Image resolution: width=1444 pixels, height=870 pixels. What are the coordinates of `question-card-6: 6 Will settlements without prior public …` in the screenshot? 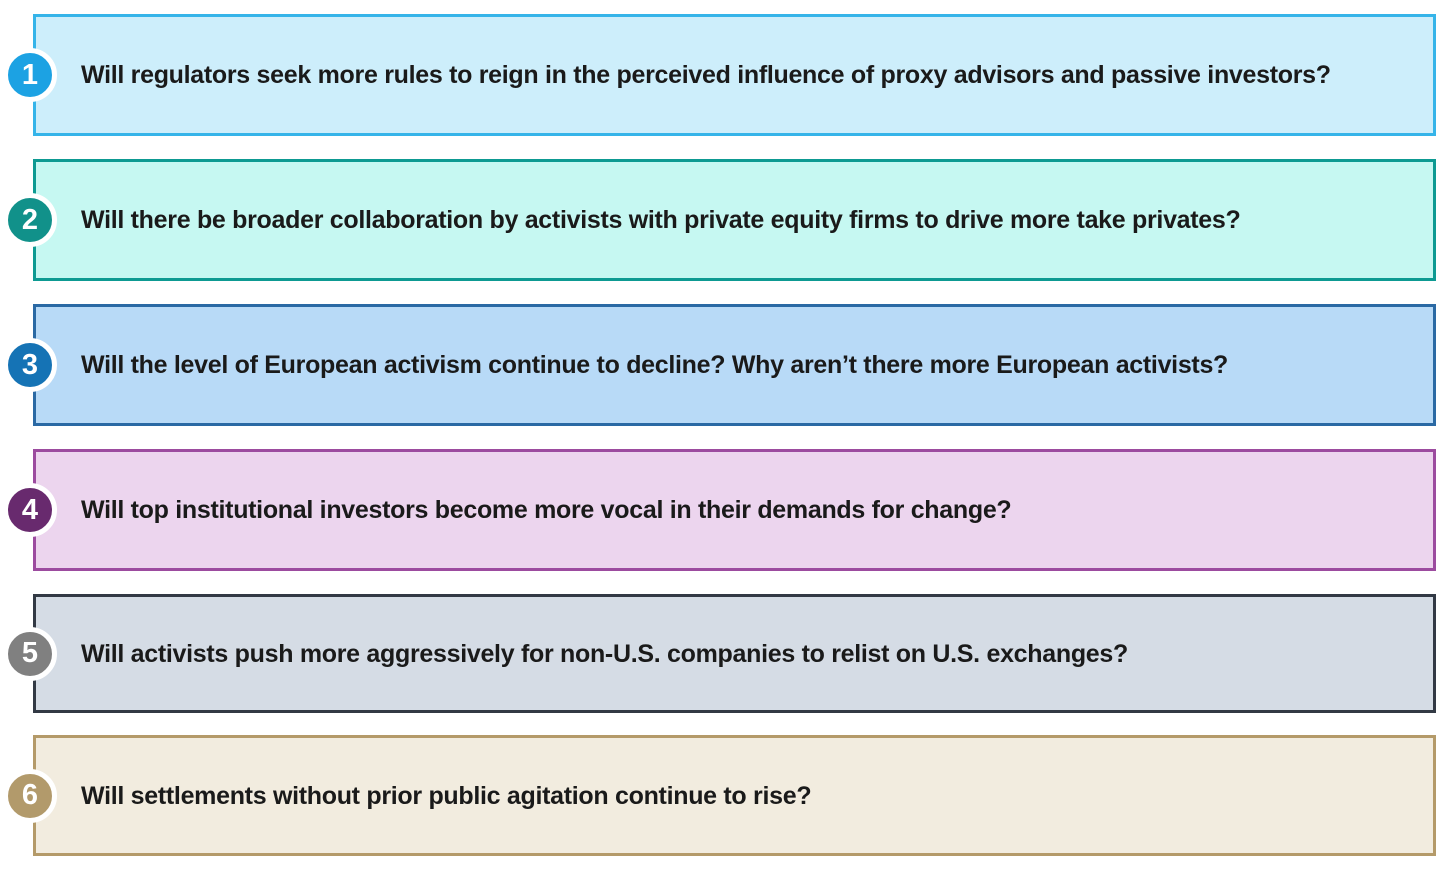 It's located at (719, 795).